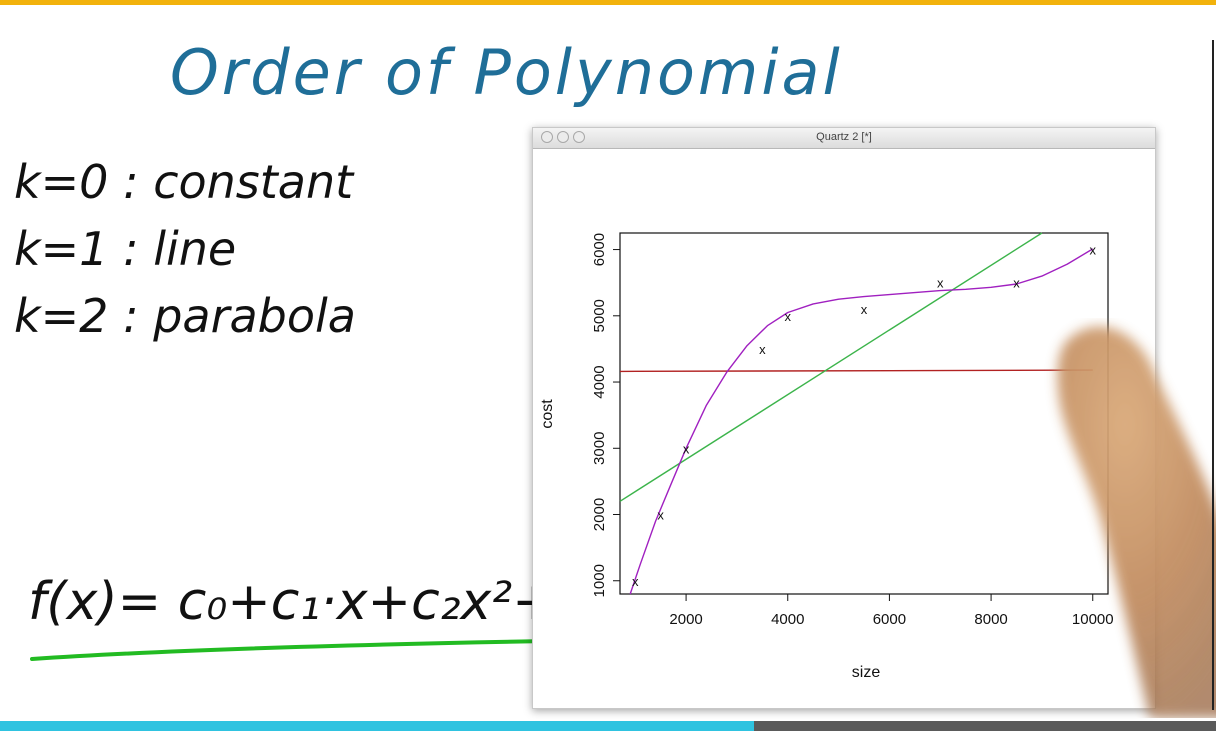  I want to click on y-tick-label: 1000, so click(599, 580).